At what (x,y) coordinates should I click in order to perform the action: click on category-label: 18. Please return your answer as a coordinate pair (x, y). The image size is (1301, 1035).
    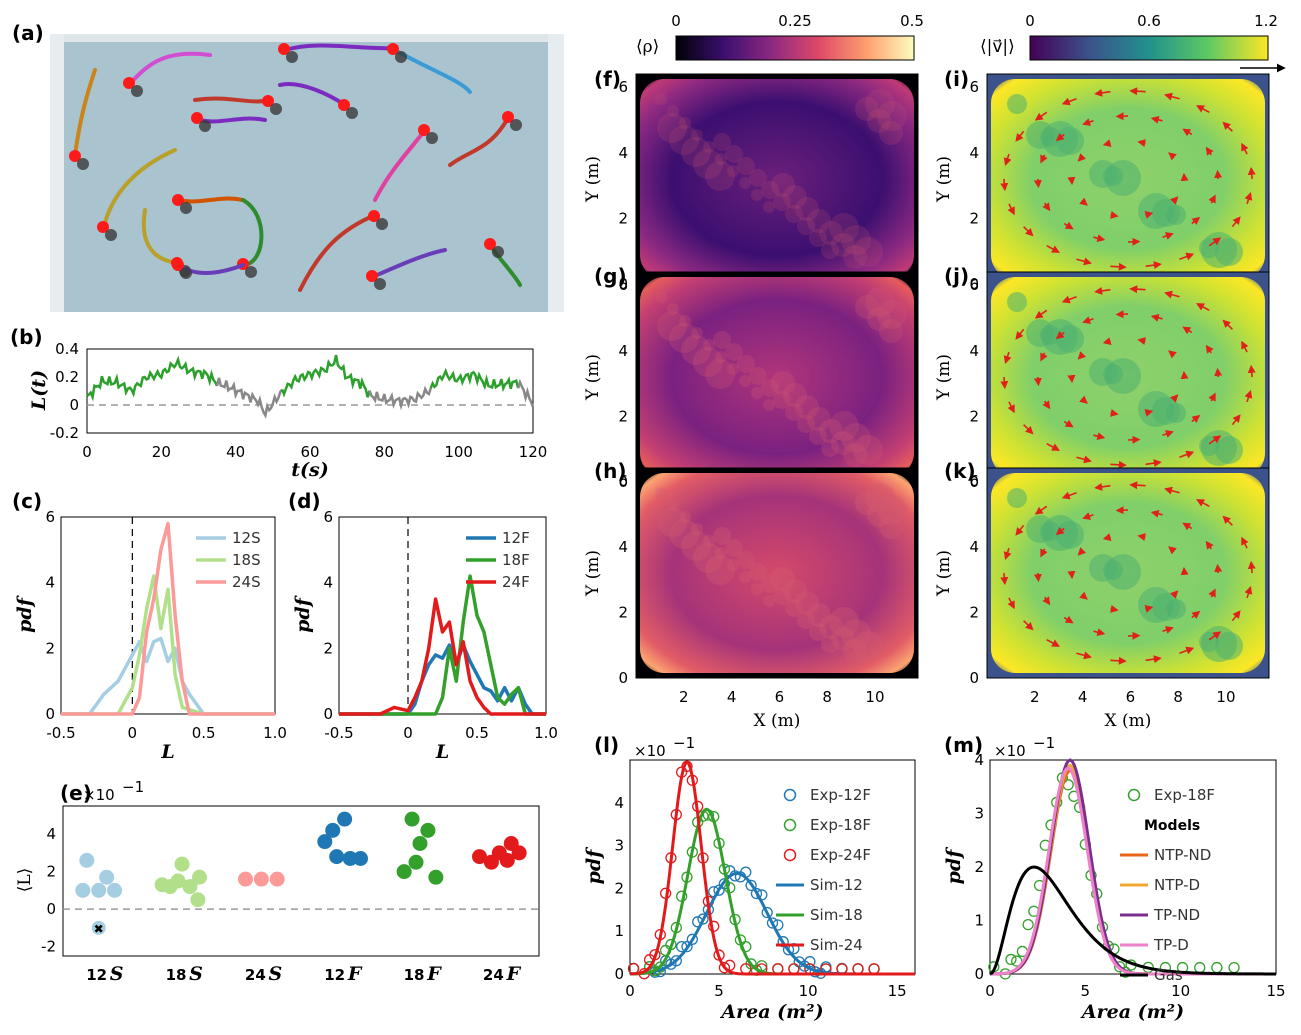
    Looking at the image, I should click on (414, 975).